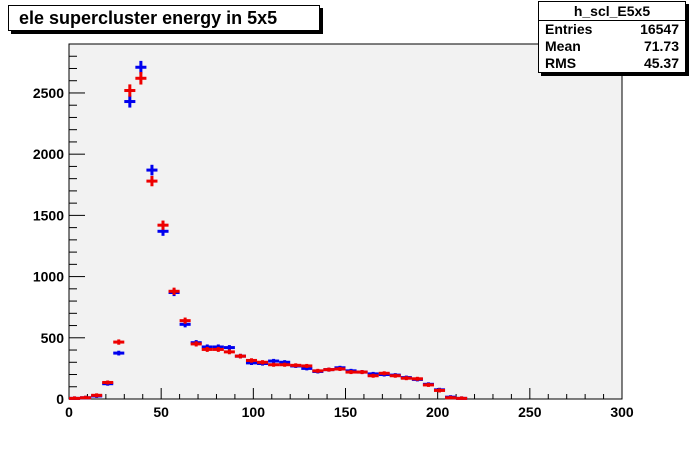 This screenshot has height=449, width=692. I want to click on x-tick-label: 150, so click(346, 412).